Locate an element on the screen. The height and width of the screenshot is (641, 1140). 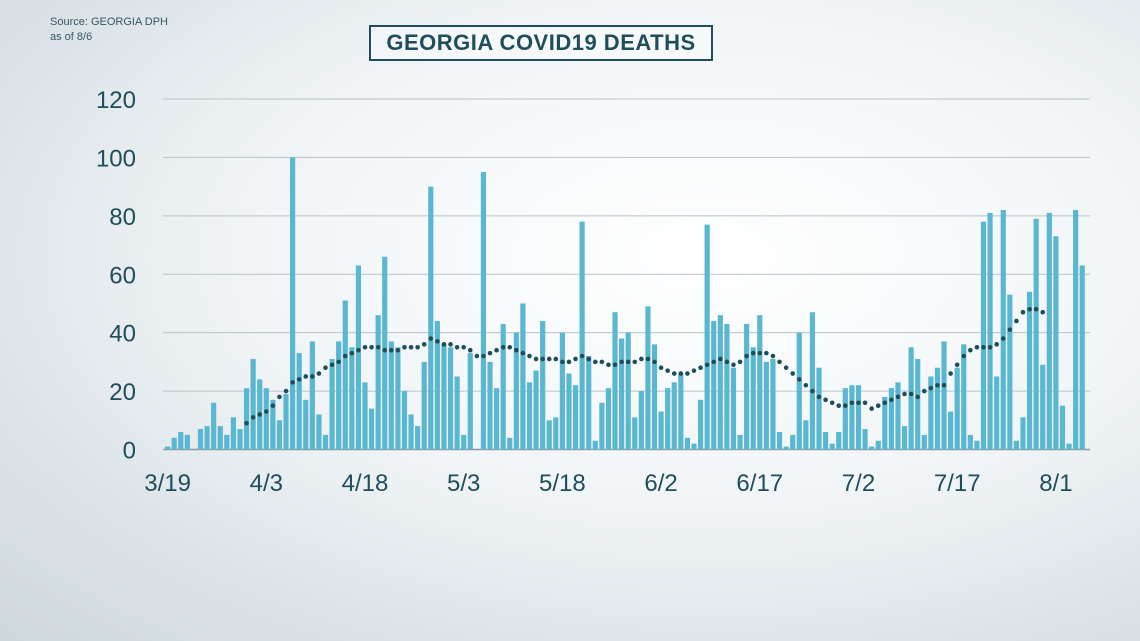
source-note: Source: GEORGIA DPH as of 8/6 is located at coordinates (109, 30).